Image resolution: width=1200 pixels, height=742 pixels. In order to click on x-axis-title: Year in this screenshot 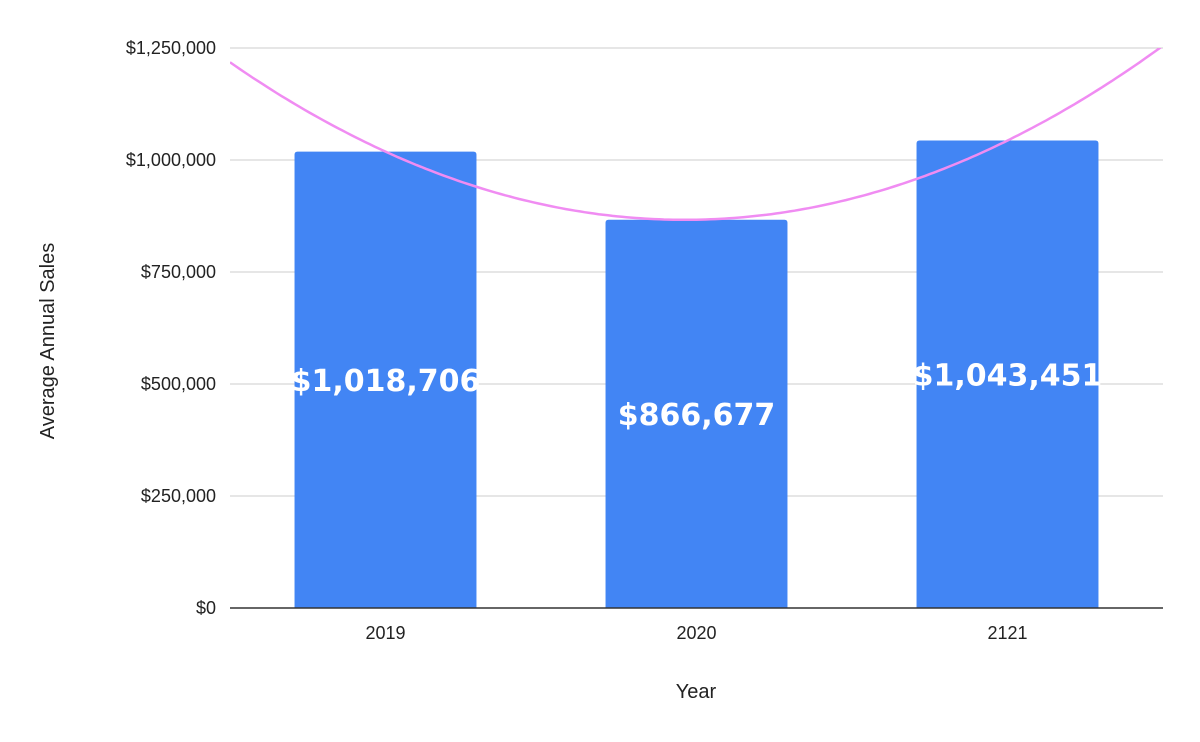, I will do `click(696, 692)`.